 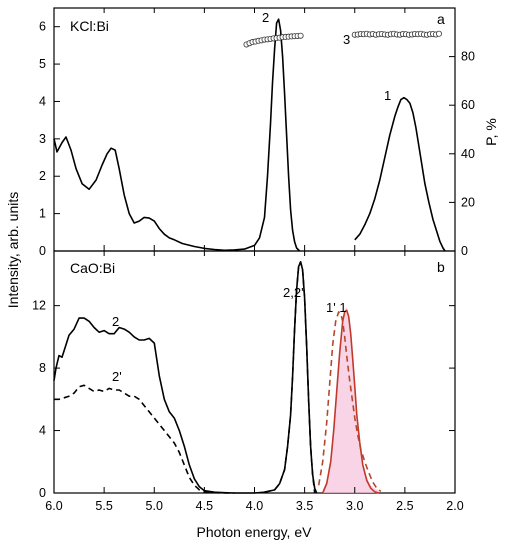 What do you see at coordinates (89, 26) in the screenshot?
I see `panel-a-sample-label: KCl:Bi` at bounding box center [89, 26].